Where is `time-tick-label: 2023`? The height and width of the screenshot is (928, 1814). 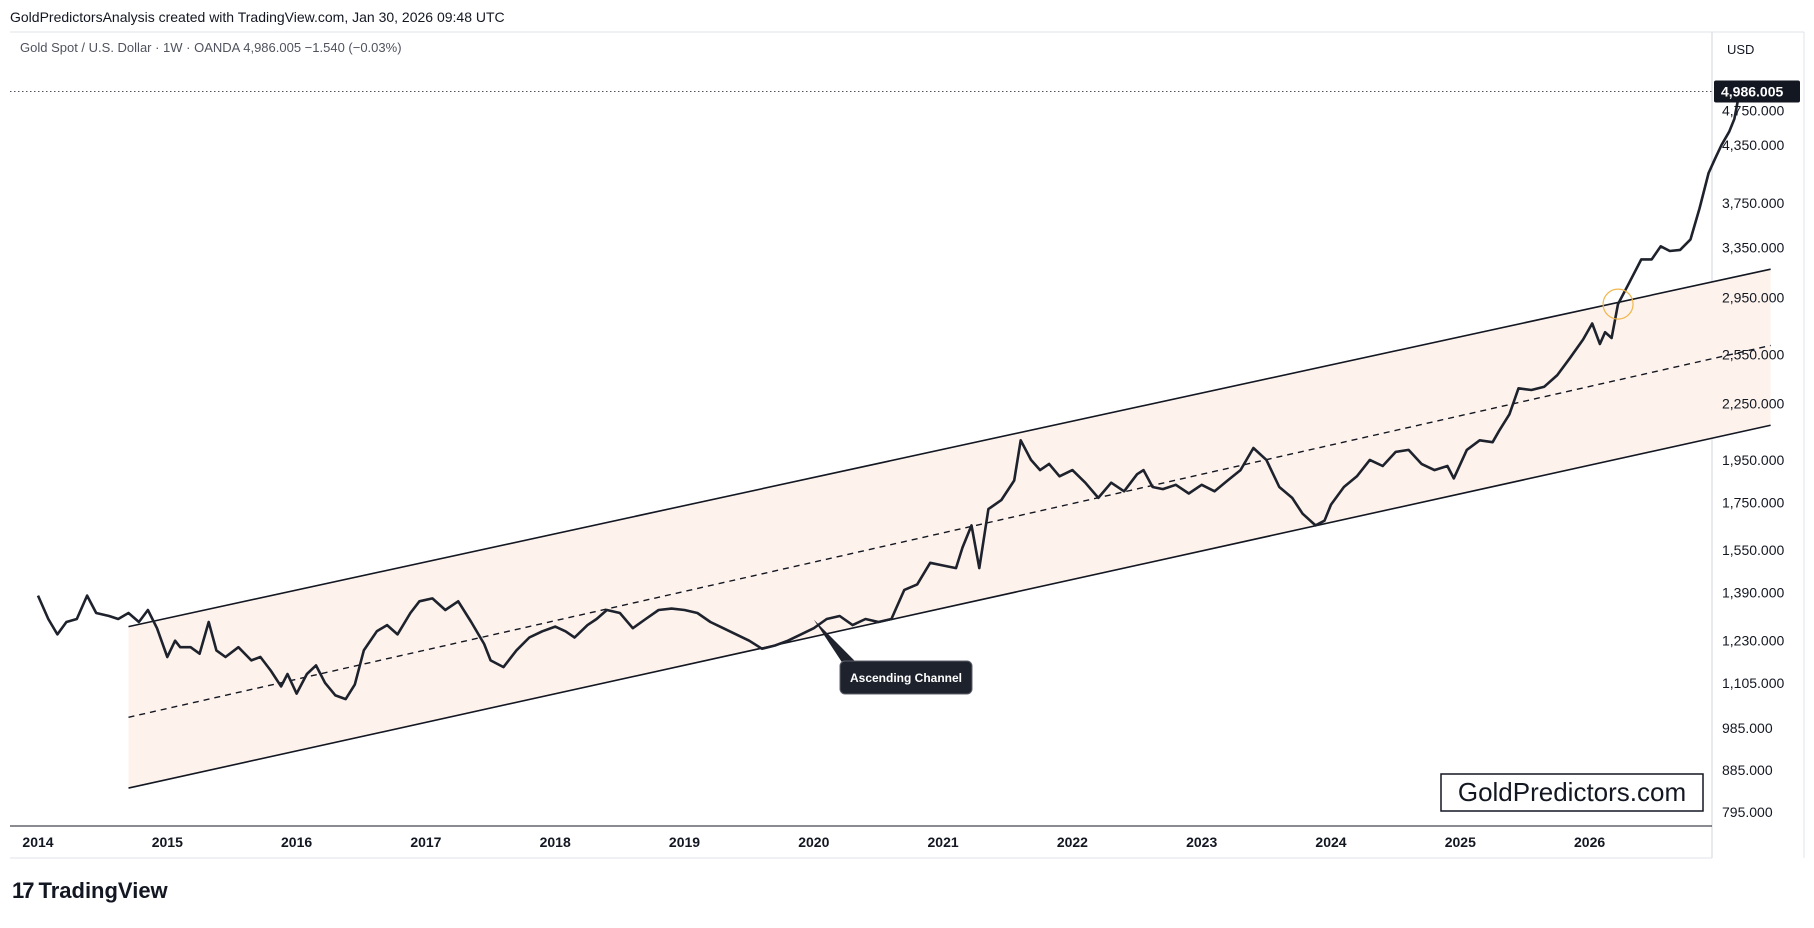
time-tick-label: 2023 is located at coordinates (1201, 842).